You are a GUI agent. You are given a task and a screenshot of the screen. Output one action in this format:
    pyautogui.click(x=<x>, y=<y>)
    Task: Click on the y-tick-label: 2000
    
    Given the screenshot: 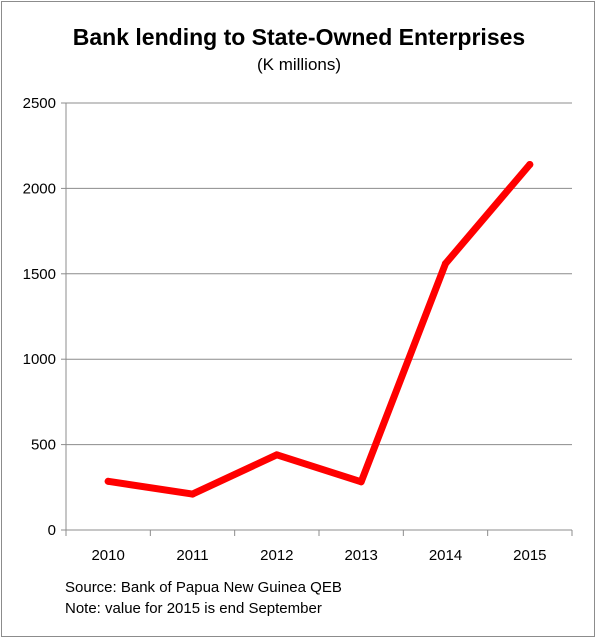 What is the action you would take?
    pyautogui.click(x=39, y=188)
    